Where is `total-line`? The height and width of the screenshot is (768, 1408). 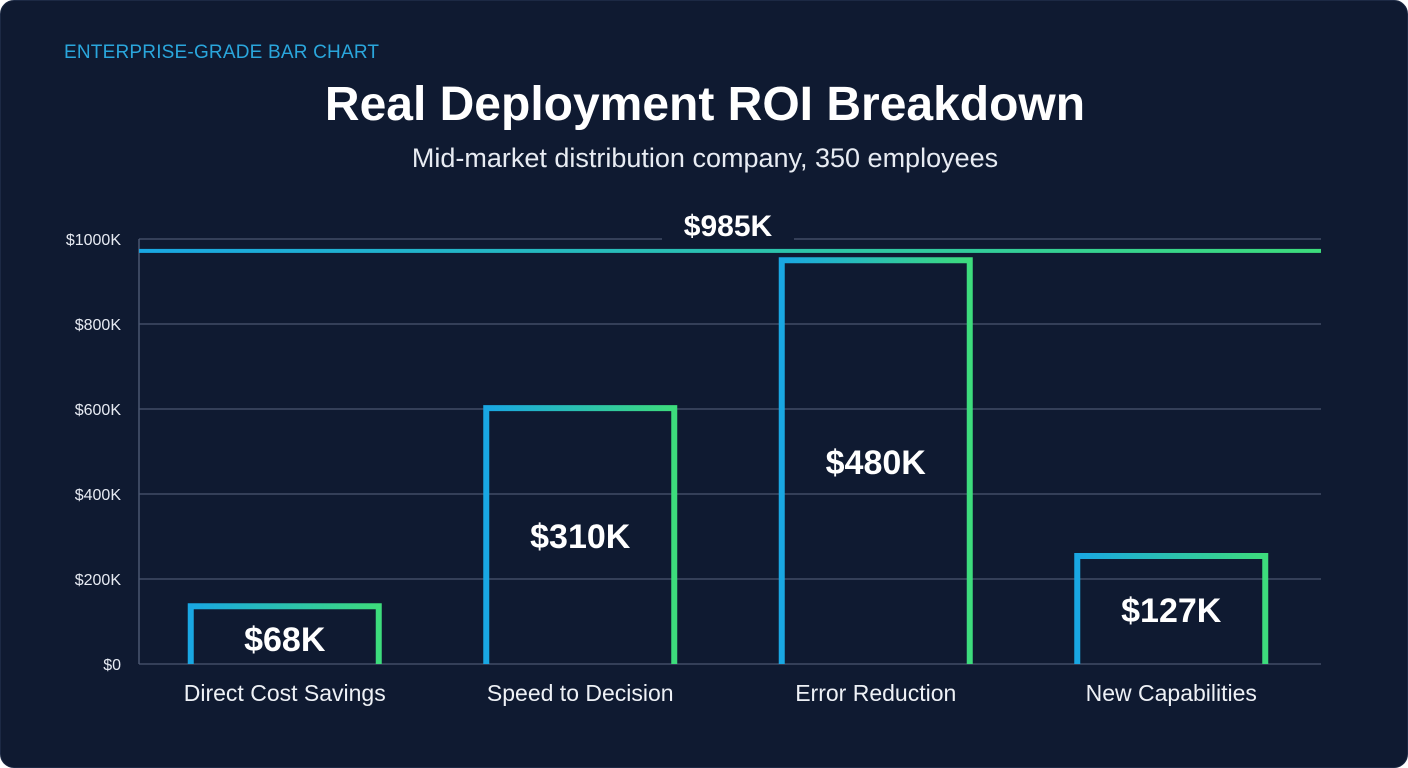 total-line is located at coordinates (730, 250).